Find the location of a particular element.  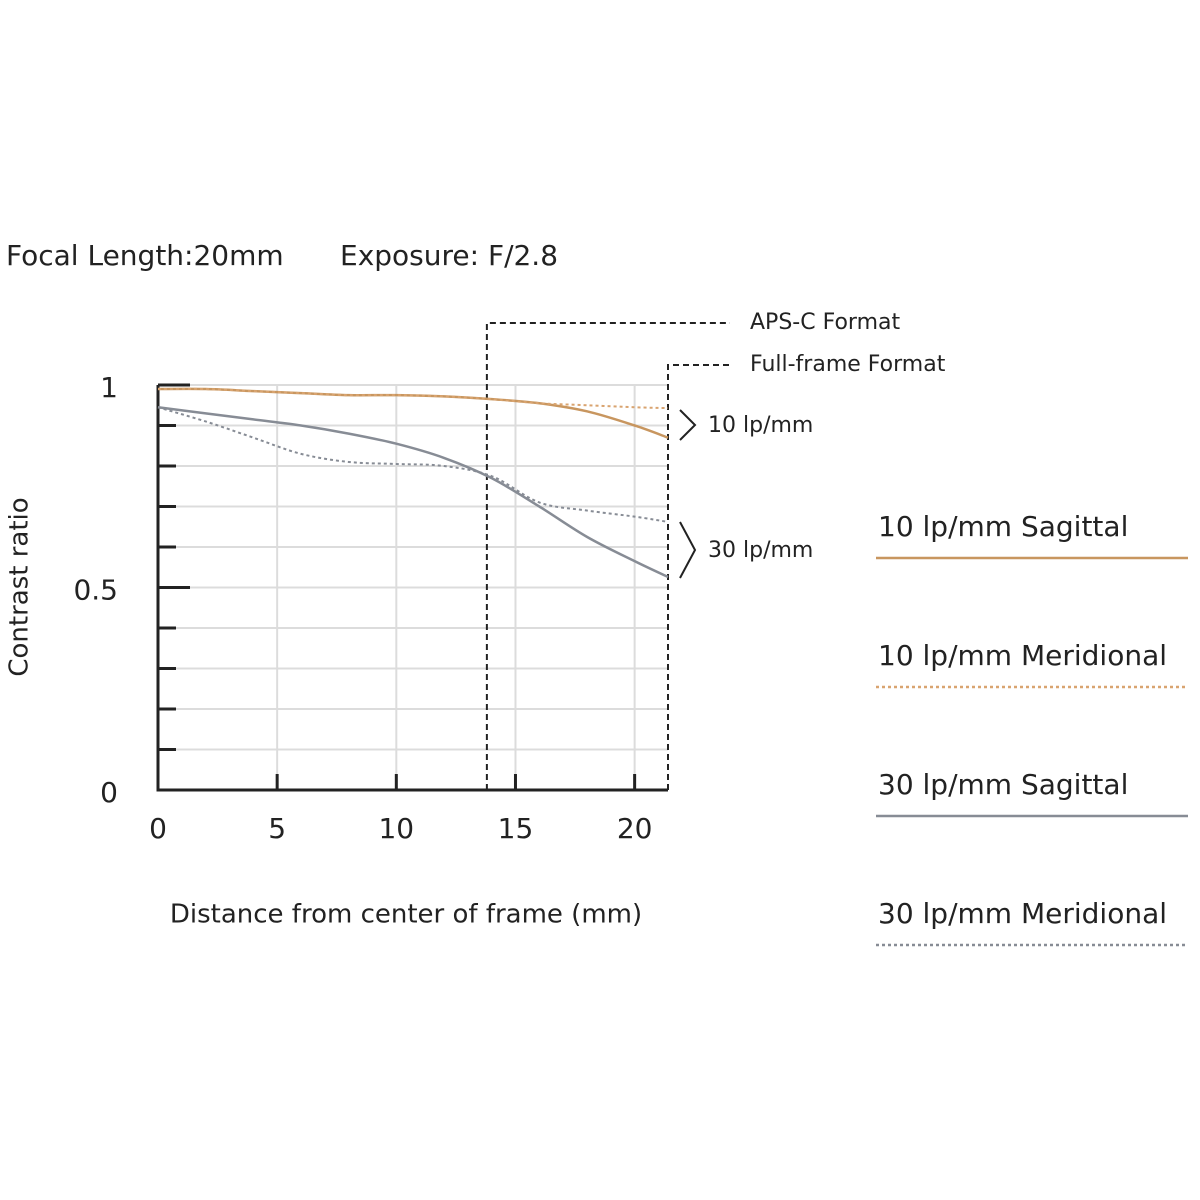

legend-label: 30 lp/mm Sagittal is located at coordinates (1003, 784).